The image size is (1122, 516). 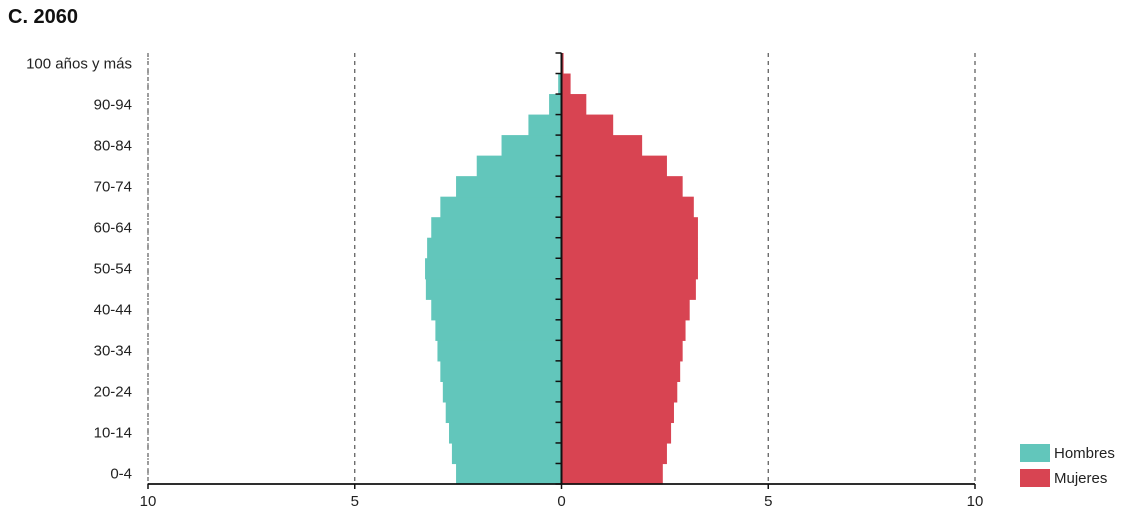 What do you see at coordinates (113, 227) in the screenshot?
I see `y-tick-label: 60-64` at bounding box center [113, 227].